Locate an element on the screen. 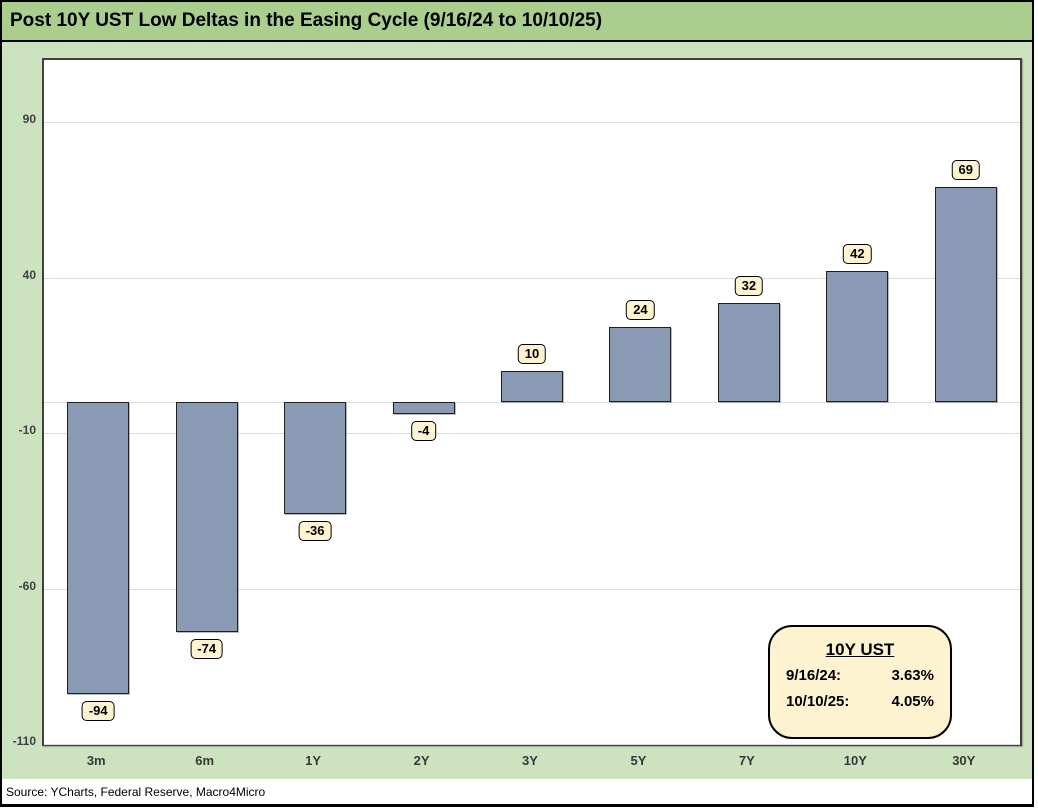 Image resolution: width=1038 pixels, height=808 pixels. x-axis-tick-label: 3Y is located at coordinates (530, 760).